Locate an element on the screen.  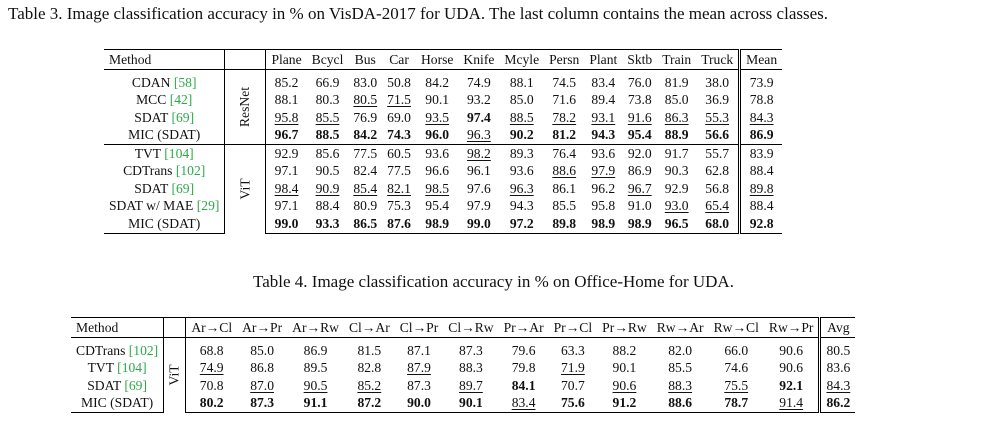
method-cell: CDTrans [102] is located at coordinates (118, 348).